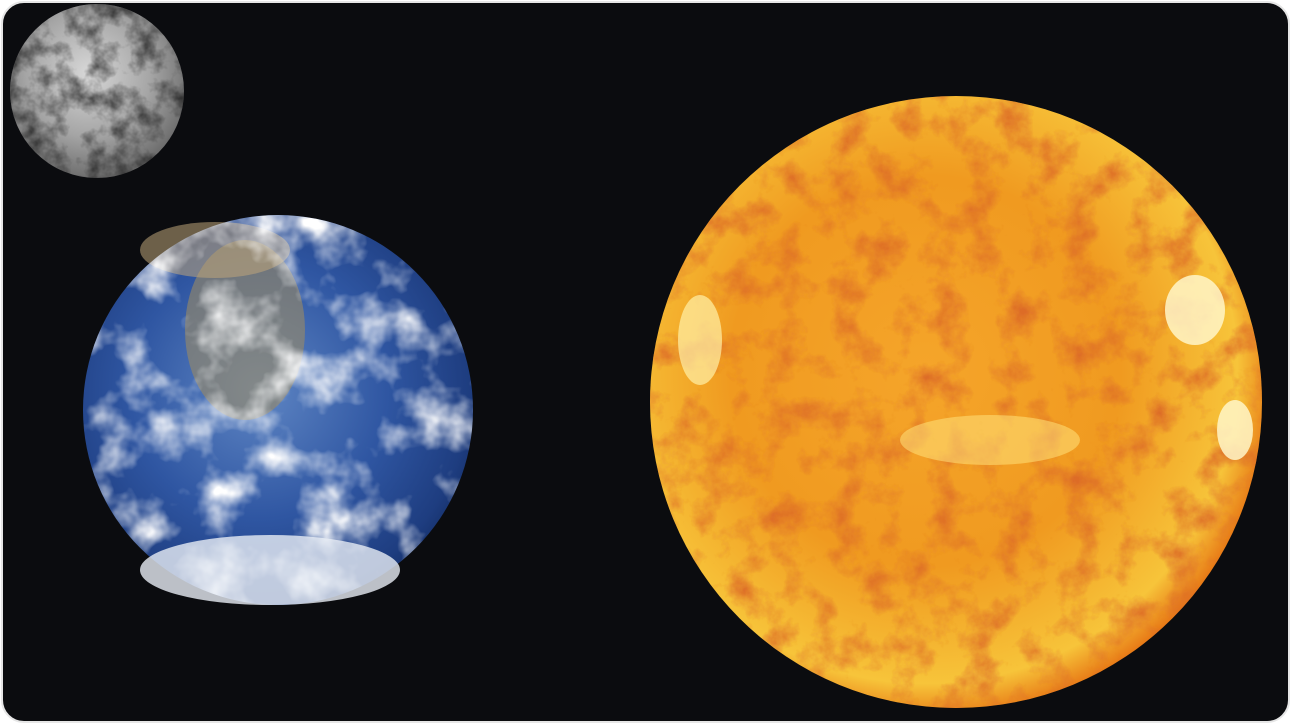 The image size is (1293, 726). What do you see at coordinates (270, 570) in the screenshot?
I see `earth-ice` at bounding box center [270, 570].